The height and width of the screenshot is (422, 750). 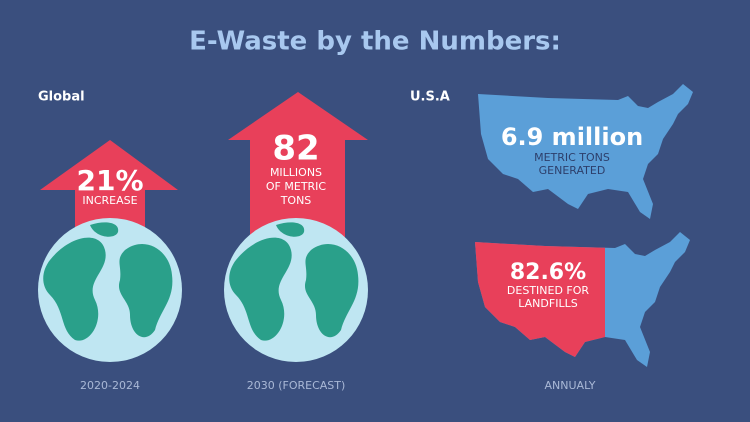 What do you see at coordinates (295, 149) in the screenshot?
I see `stat: 82` at bounding box center [295, 149].